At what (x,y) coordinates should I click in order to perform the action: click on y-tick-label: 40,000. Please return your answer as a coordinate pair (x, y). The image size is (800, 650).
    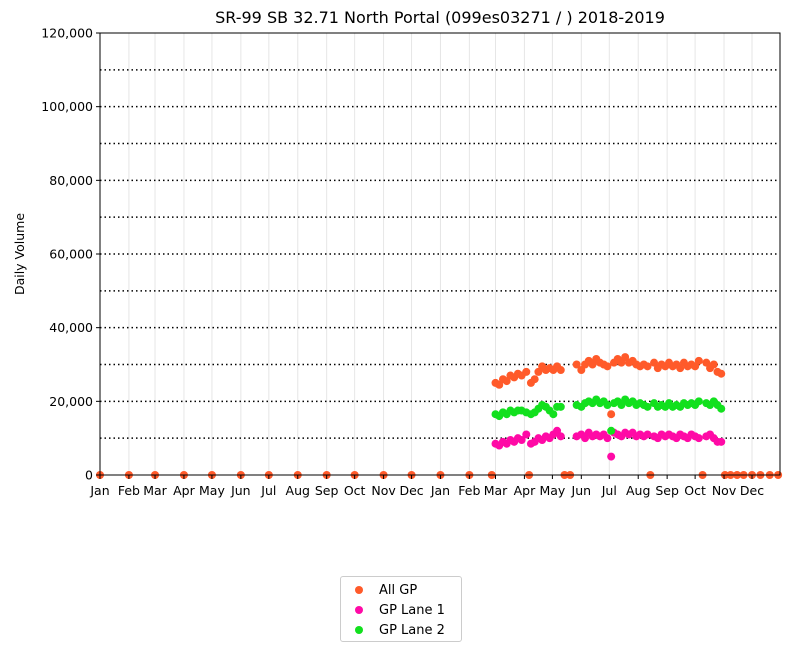
    Looking at the image, I should click on (71, 327).